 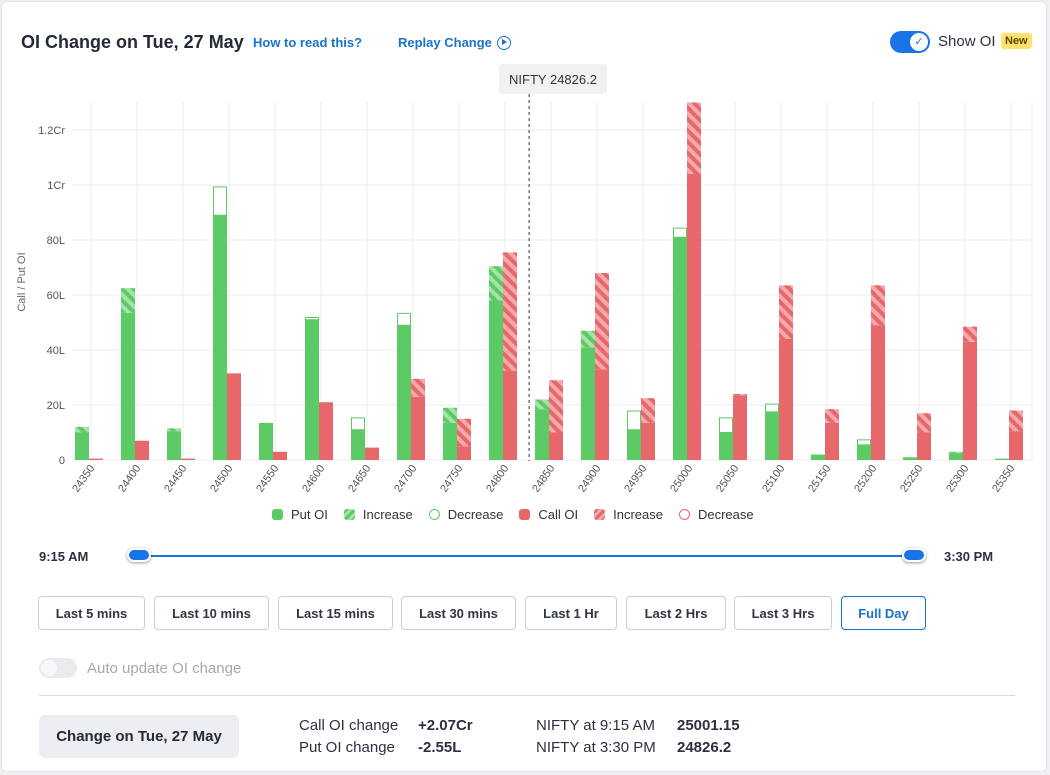 I want to click on range-last-3-hrs: Last 3 Hrs, so click(x=783, y=613).